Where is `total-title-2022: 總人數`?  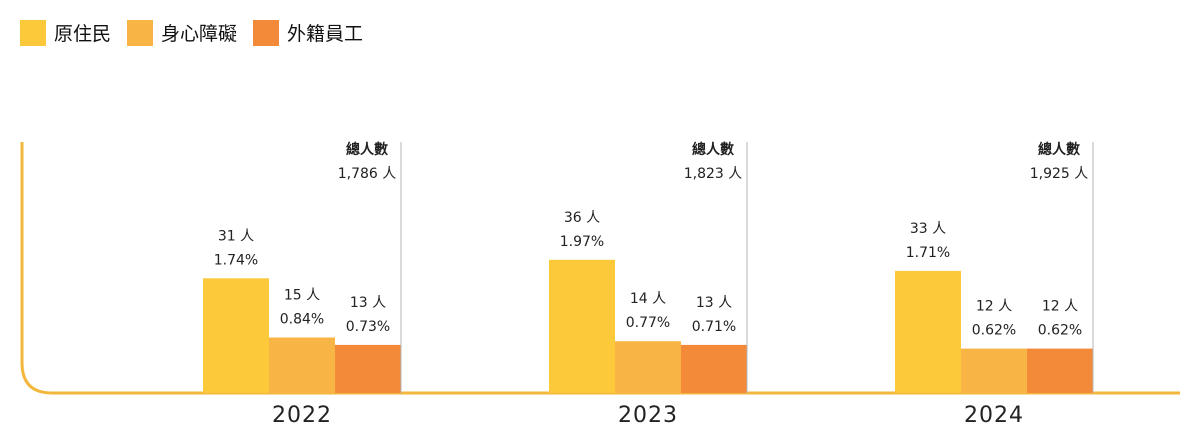 total-title-2022: 總人數 is located at coordinates (367, 149).